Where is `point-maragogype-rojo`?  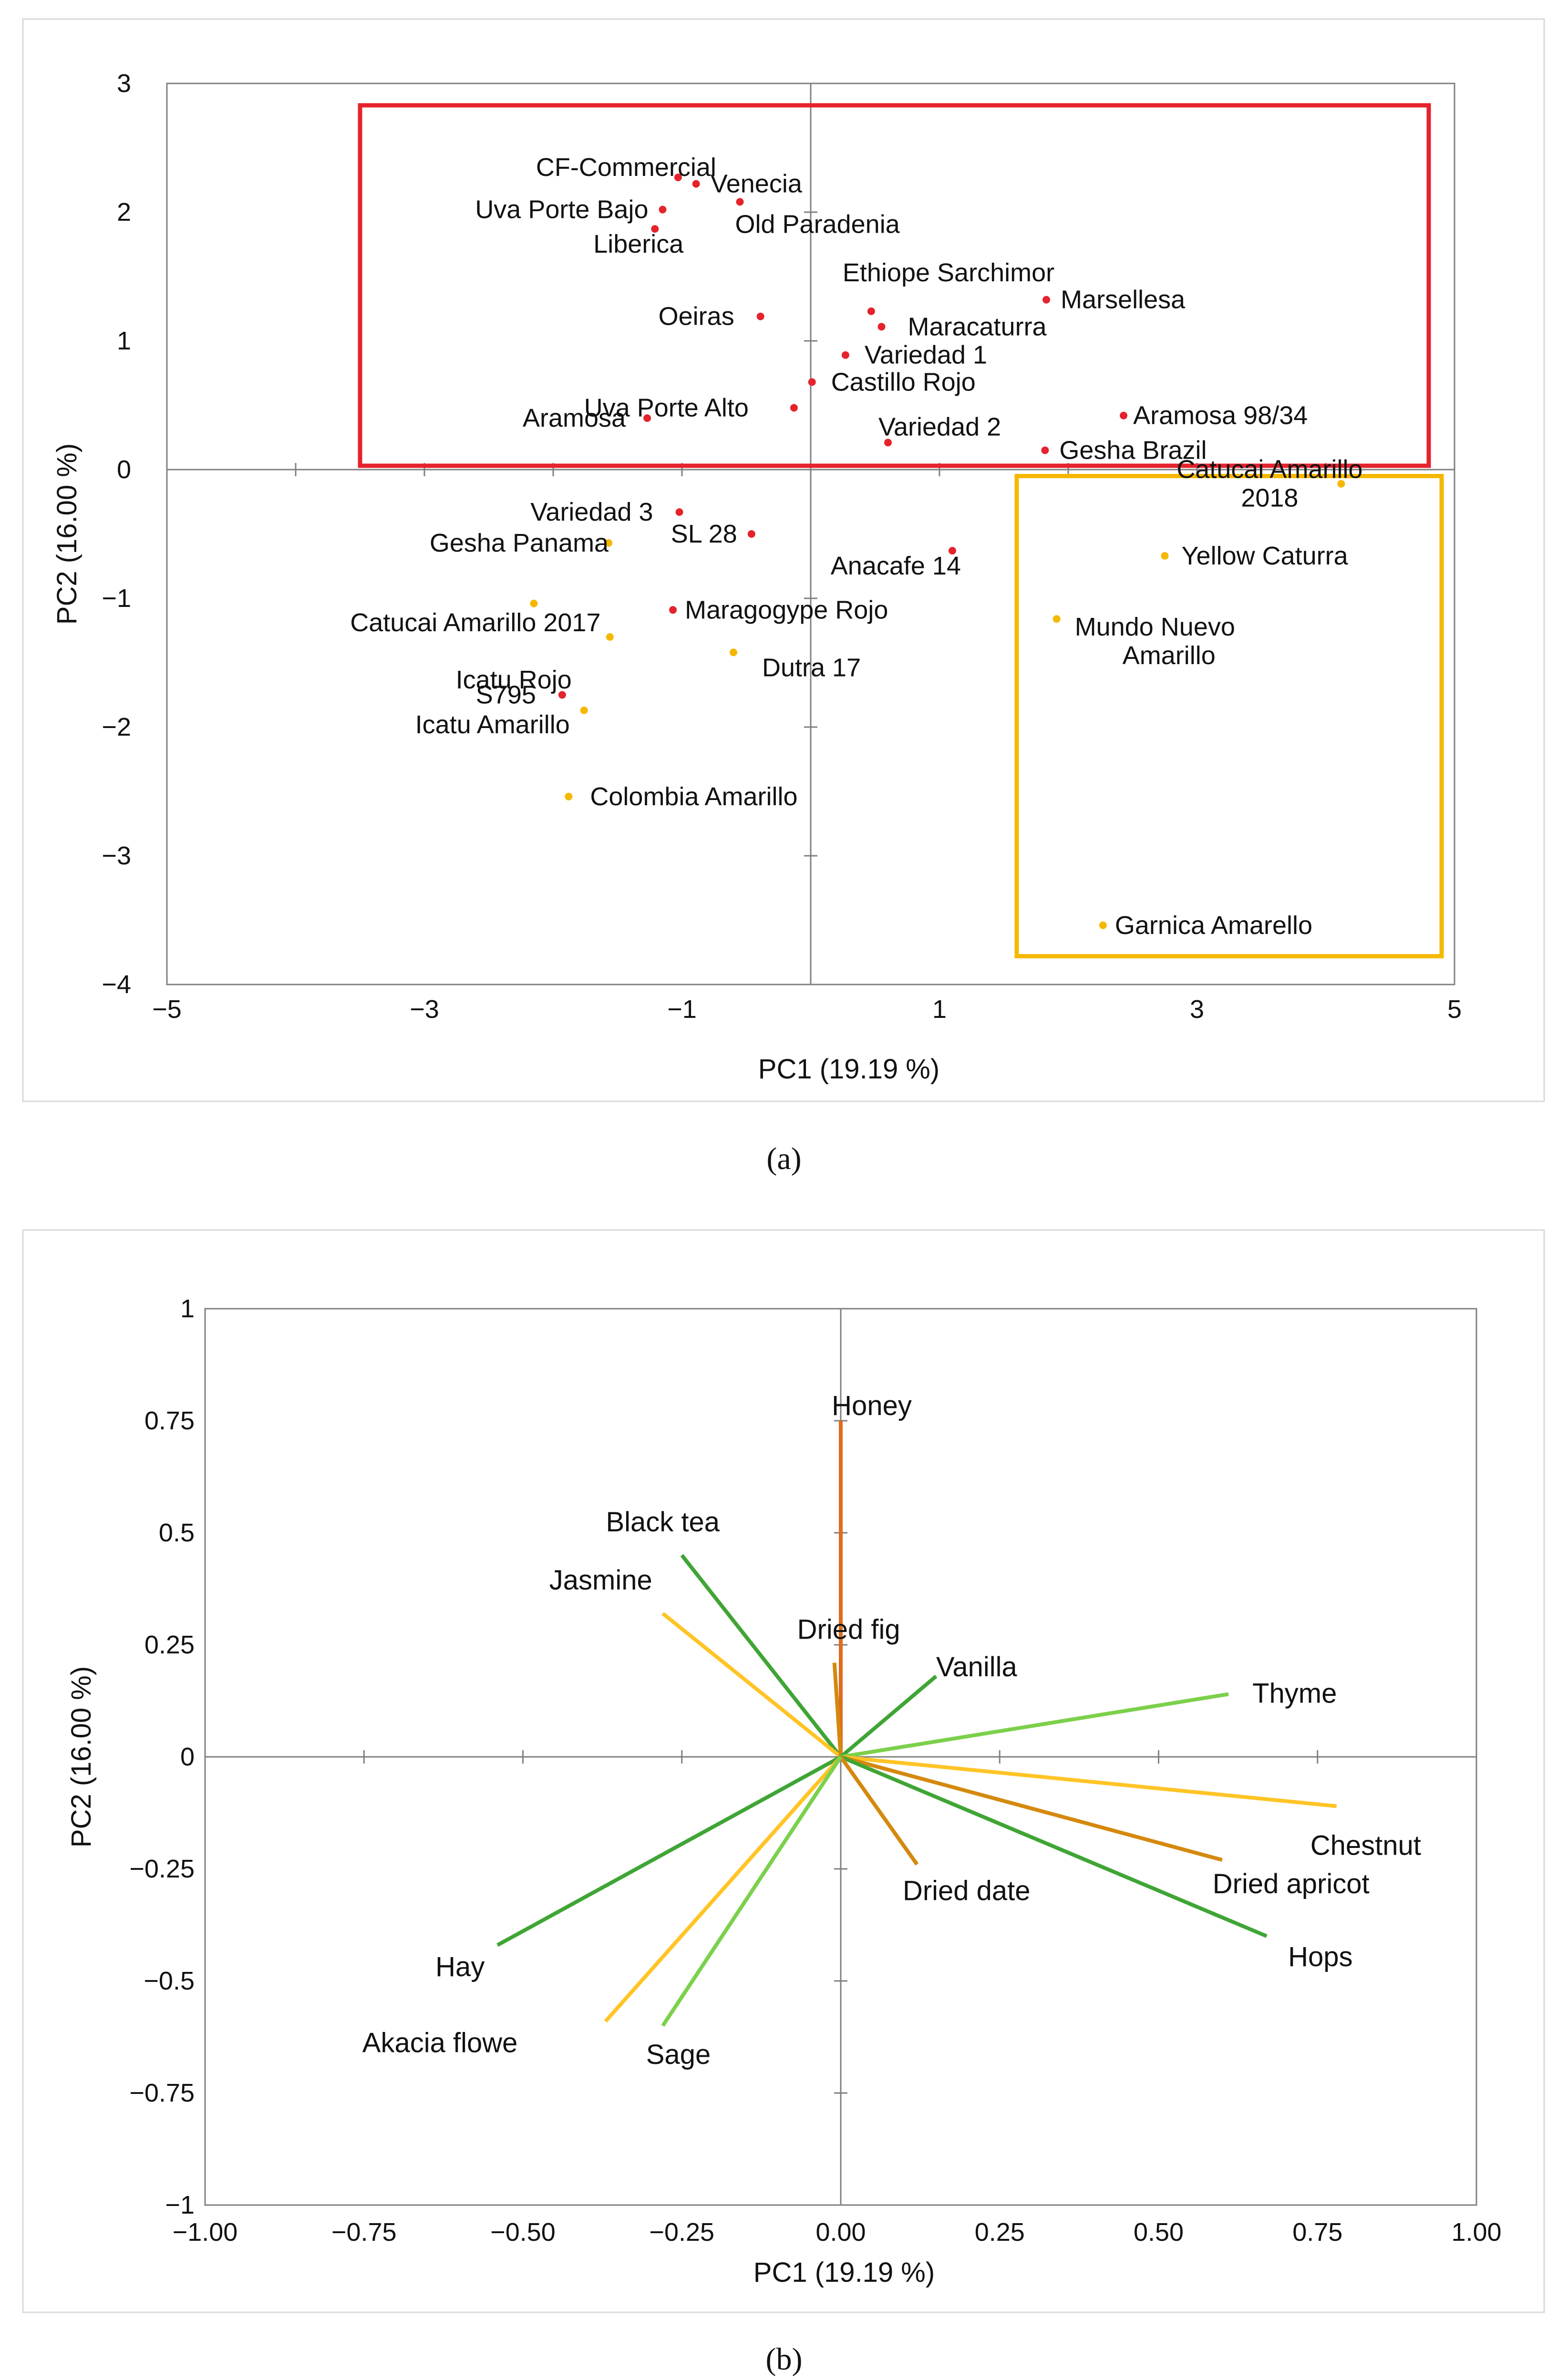 point-maragogype-rojo is located at coordinates (673, 610).